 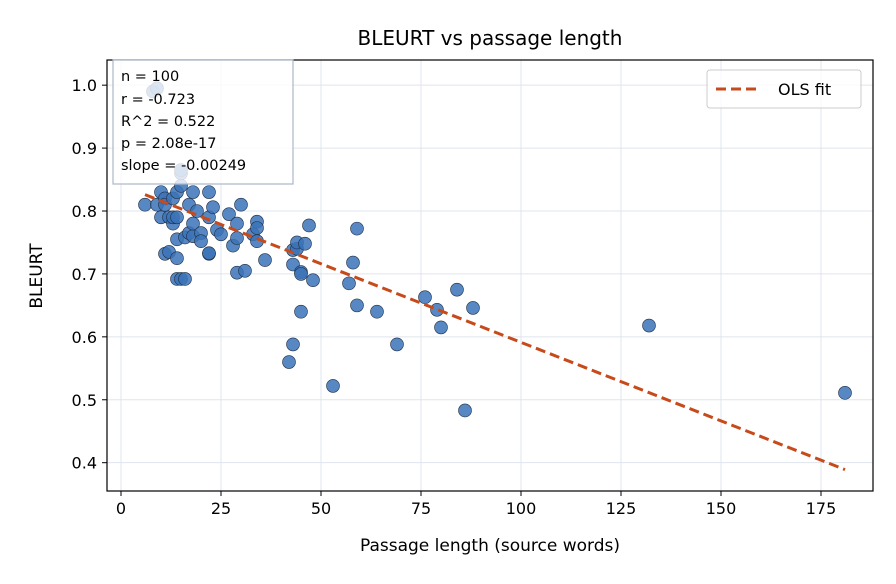 What do you see at coordinates (490, 38) in the screenshot?
I see `chart-title: BLEURT vs passage length` at bounding box center [490, 38].